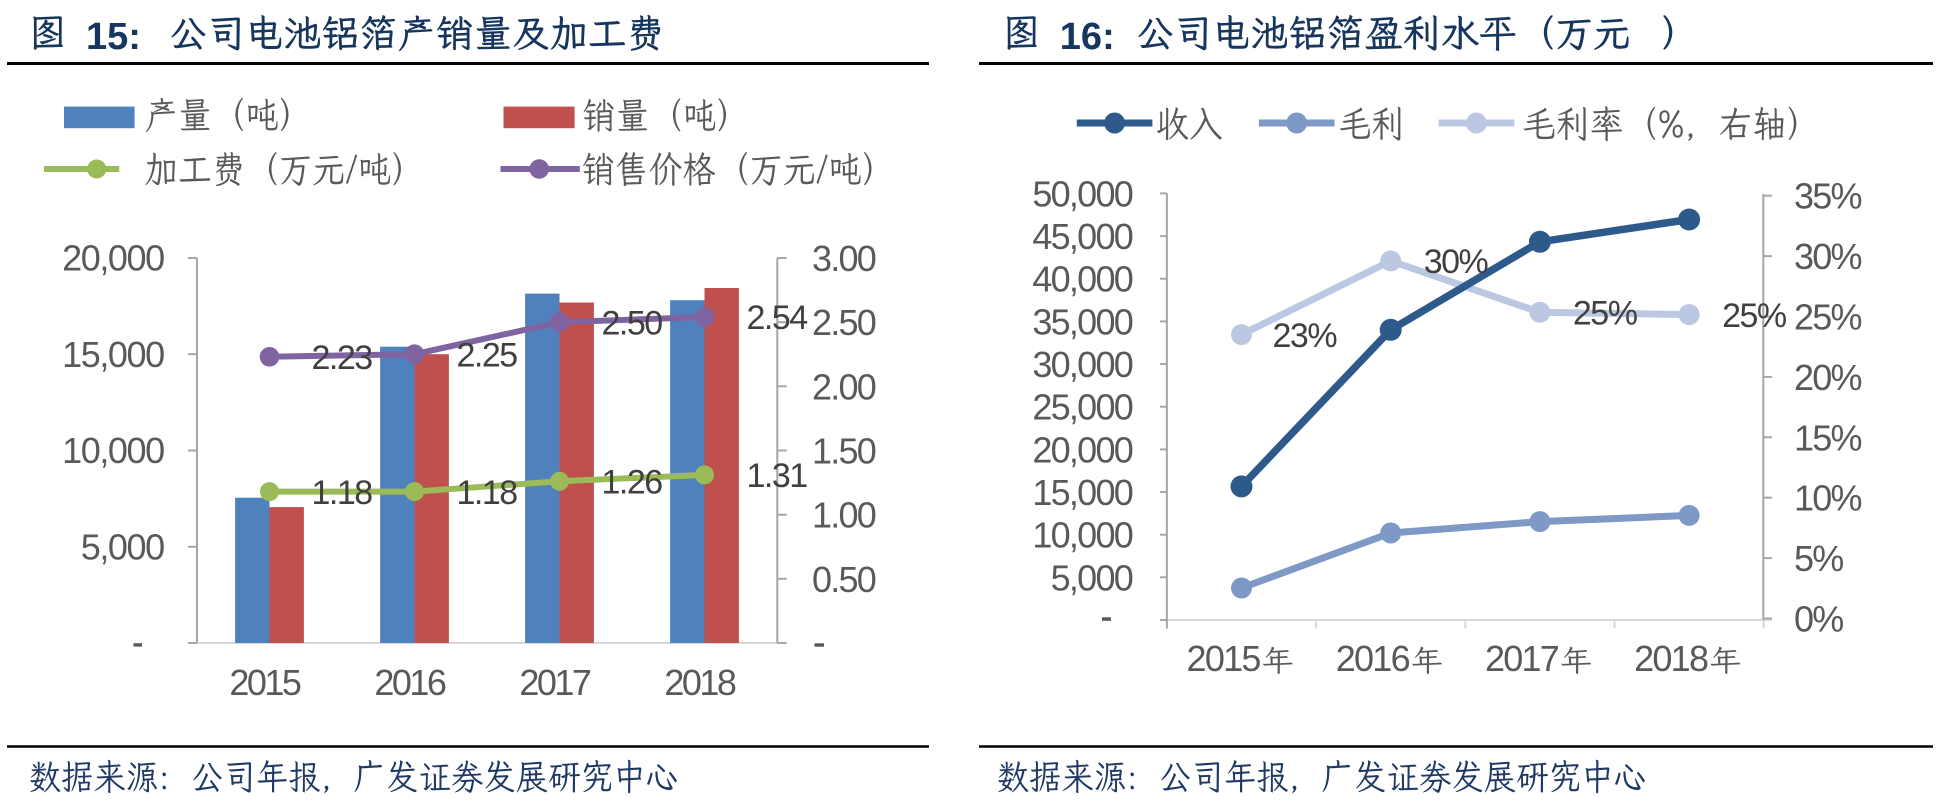 This screenshot has height=804, width=1936. I want to click on svg-text: 0%, so click(1818, 619).